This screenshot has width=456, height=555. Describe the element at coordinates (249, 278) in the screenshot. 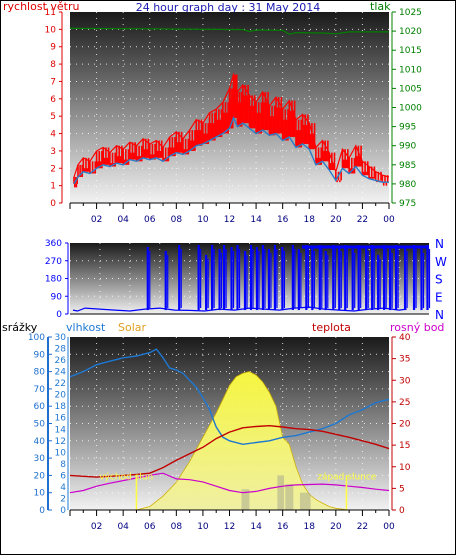

I see `direction-chart-background` at that location.